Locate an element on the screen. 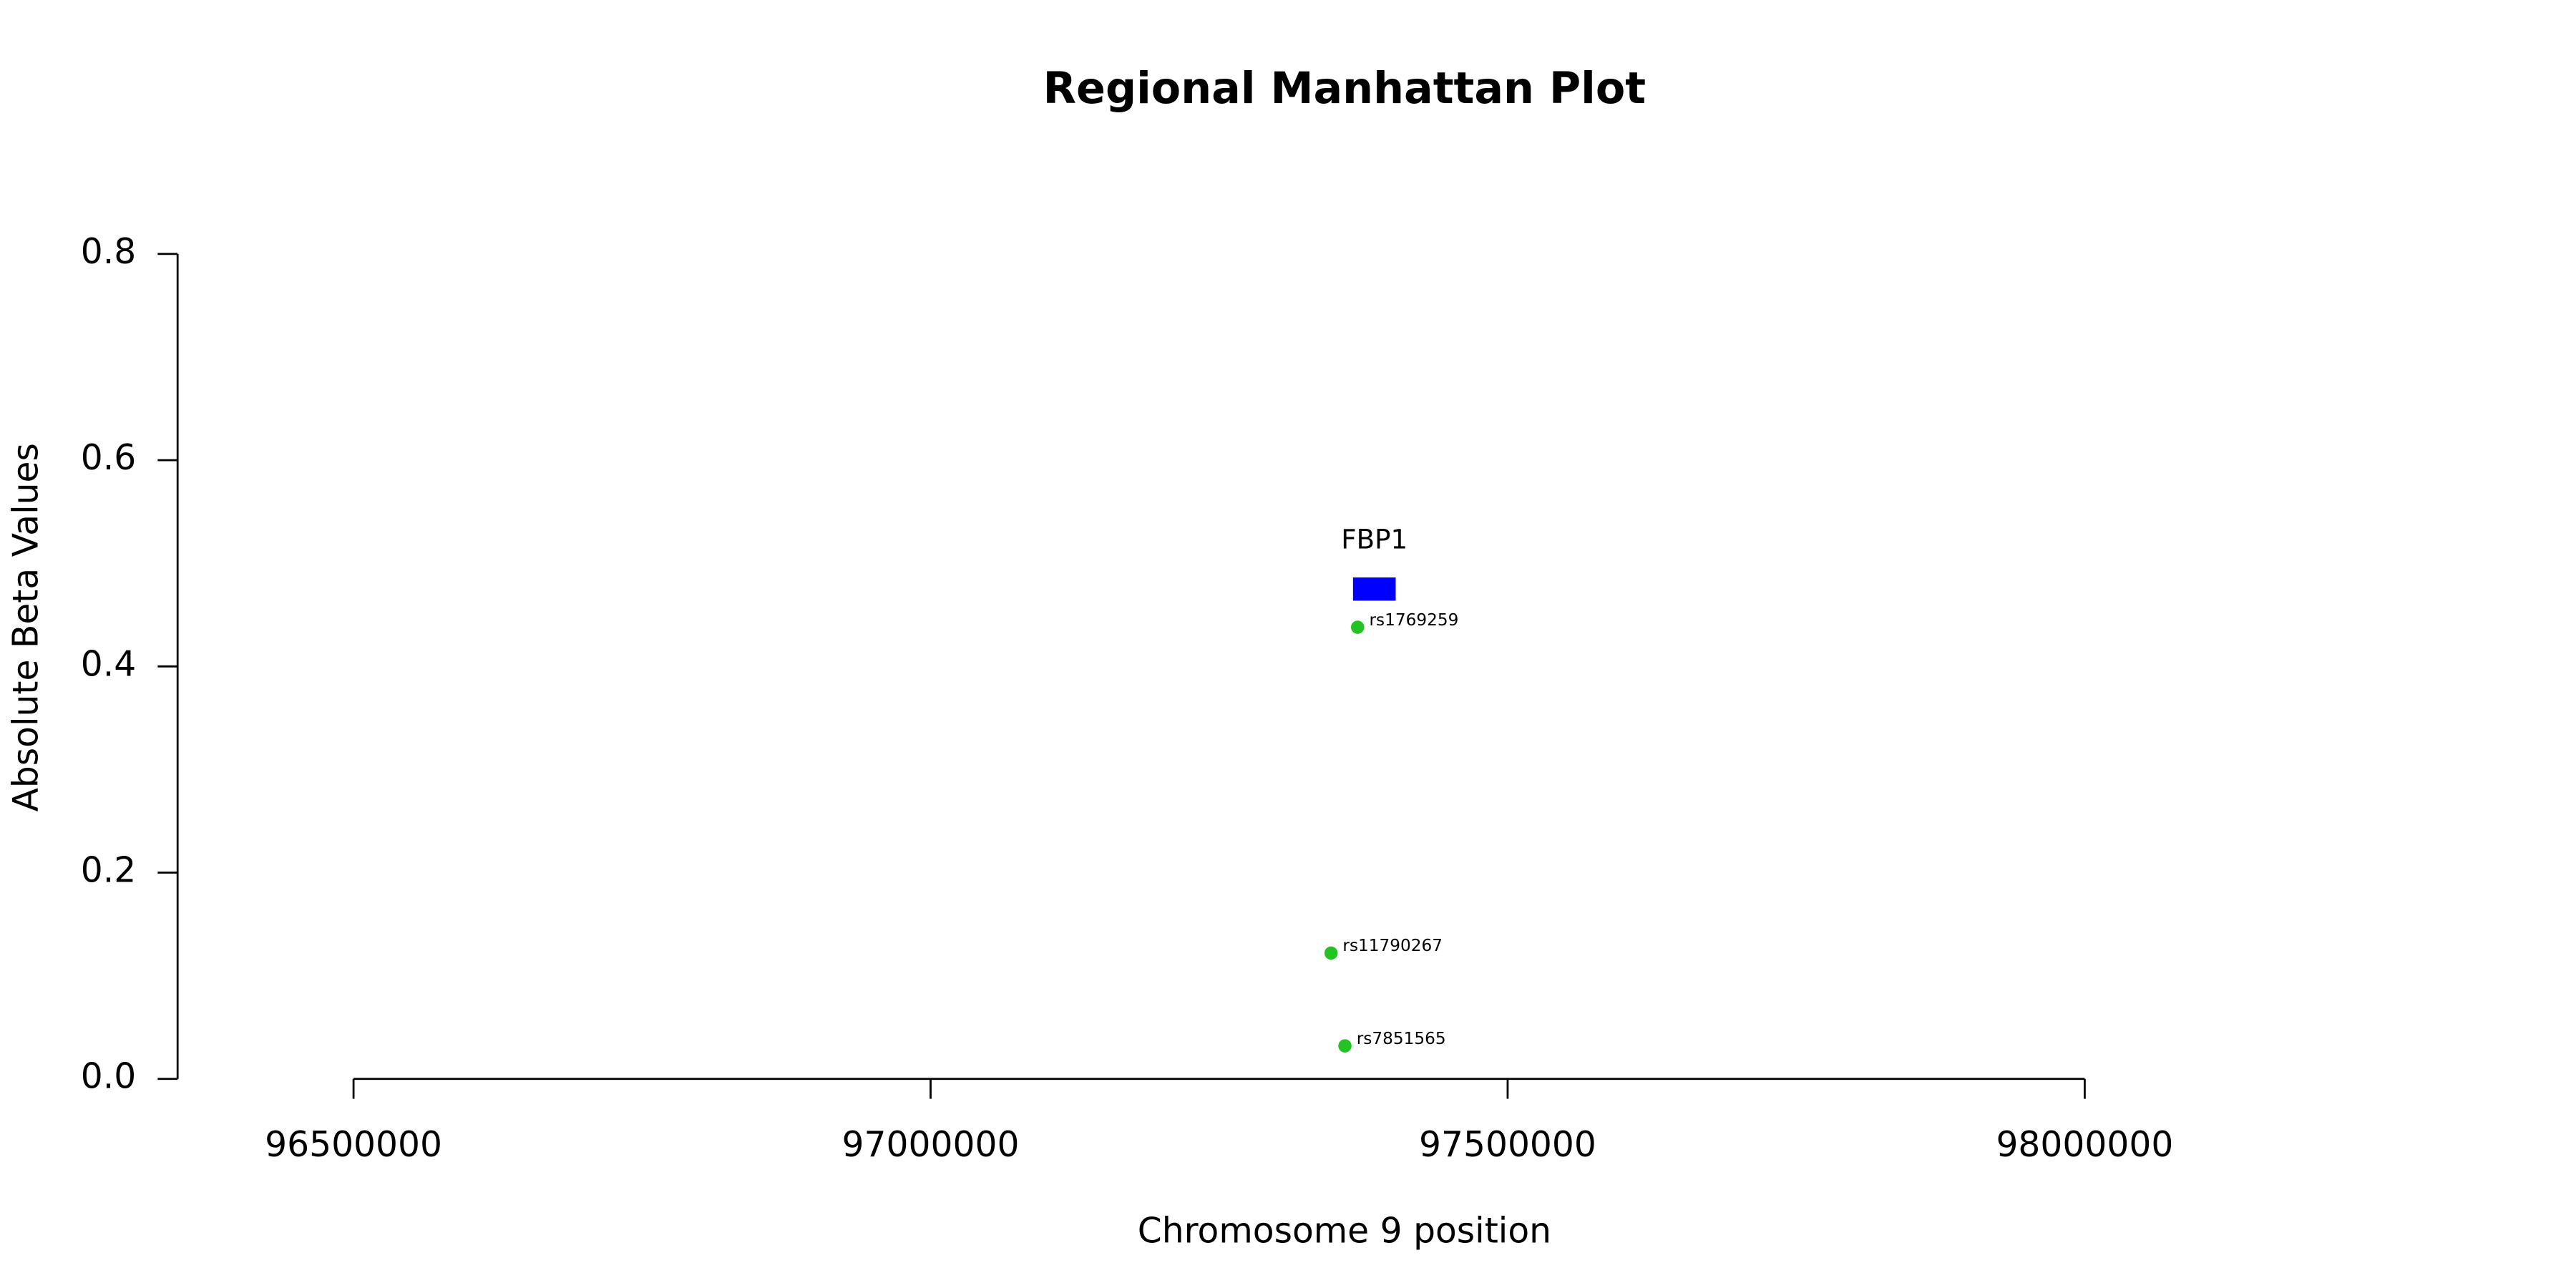 This screenshot has width=2576, height=1288. y-axis-label: Absolute Beta Values is located at coordinates (26, 627).